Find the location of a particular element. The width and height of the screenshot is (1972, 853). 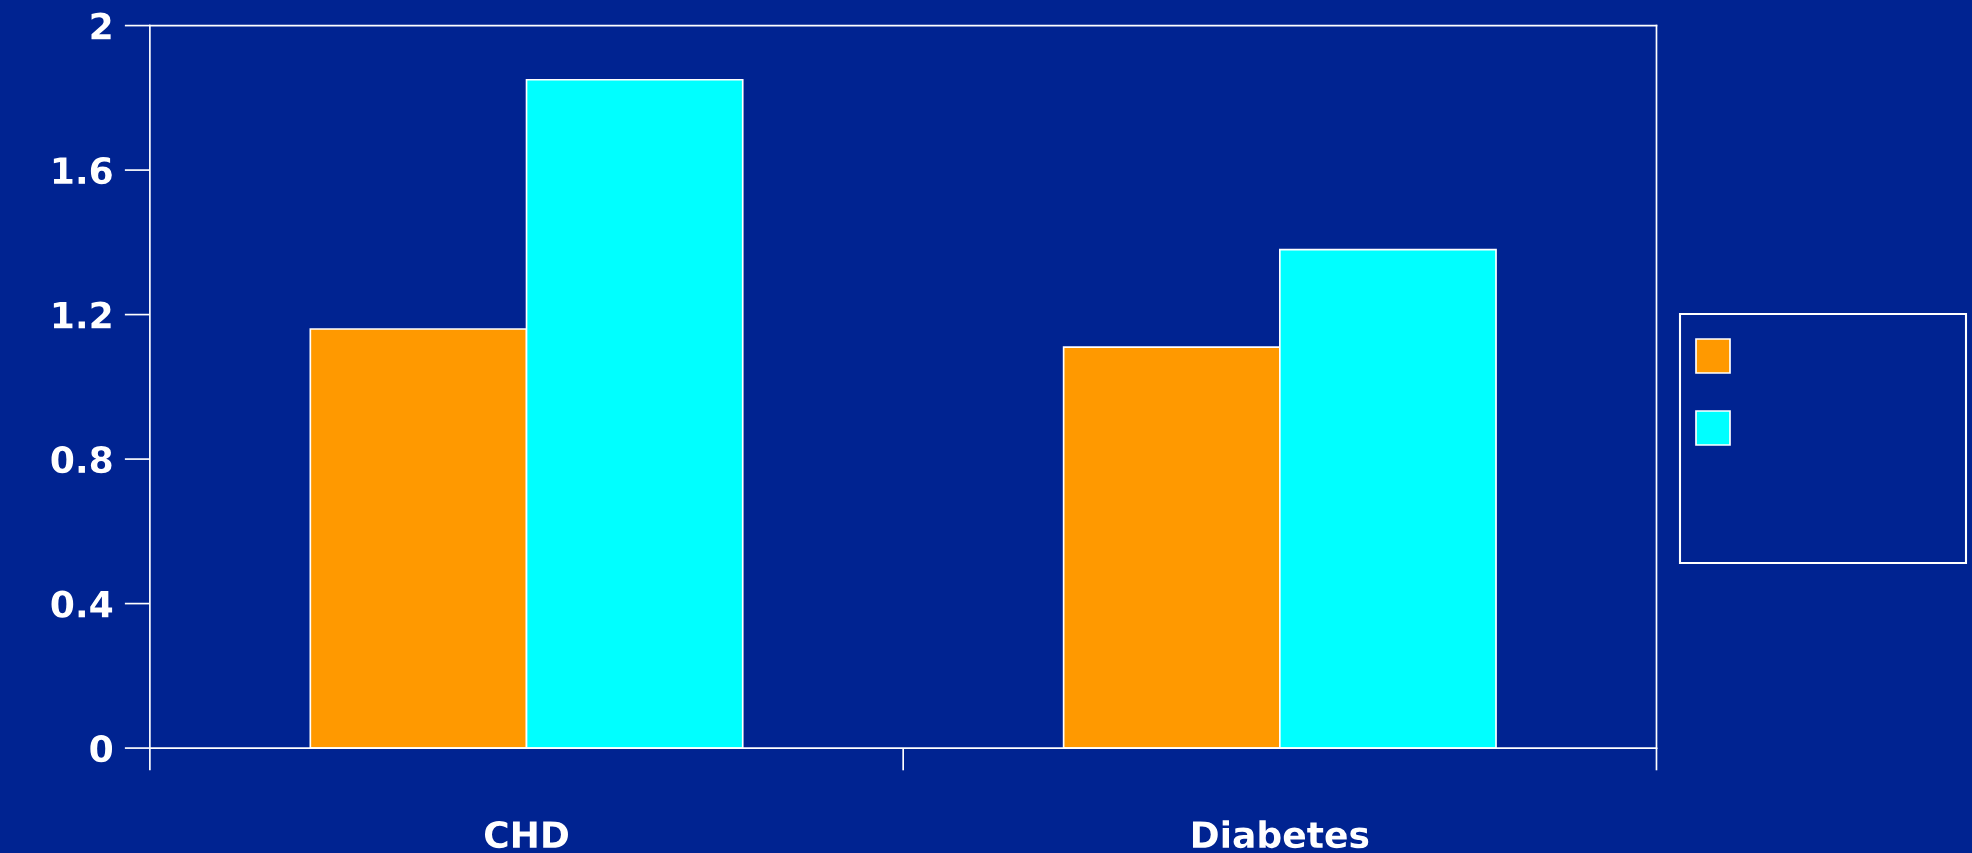

y-tick-label: 2 is located at coordinates (101, 26).